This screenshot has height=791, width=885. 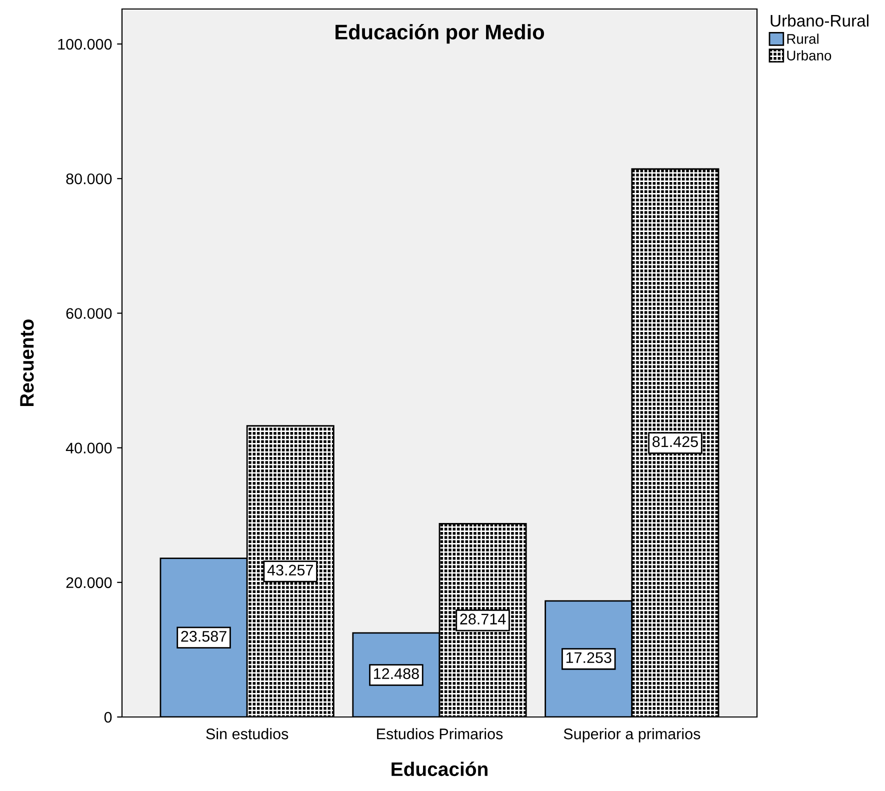 What do you see at coordinates (483, 619) in the screenshot?
I see `data-label: 28.714` at bounding box center [483, 619].